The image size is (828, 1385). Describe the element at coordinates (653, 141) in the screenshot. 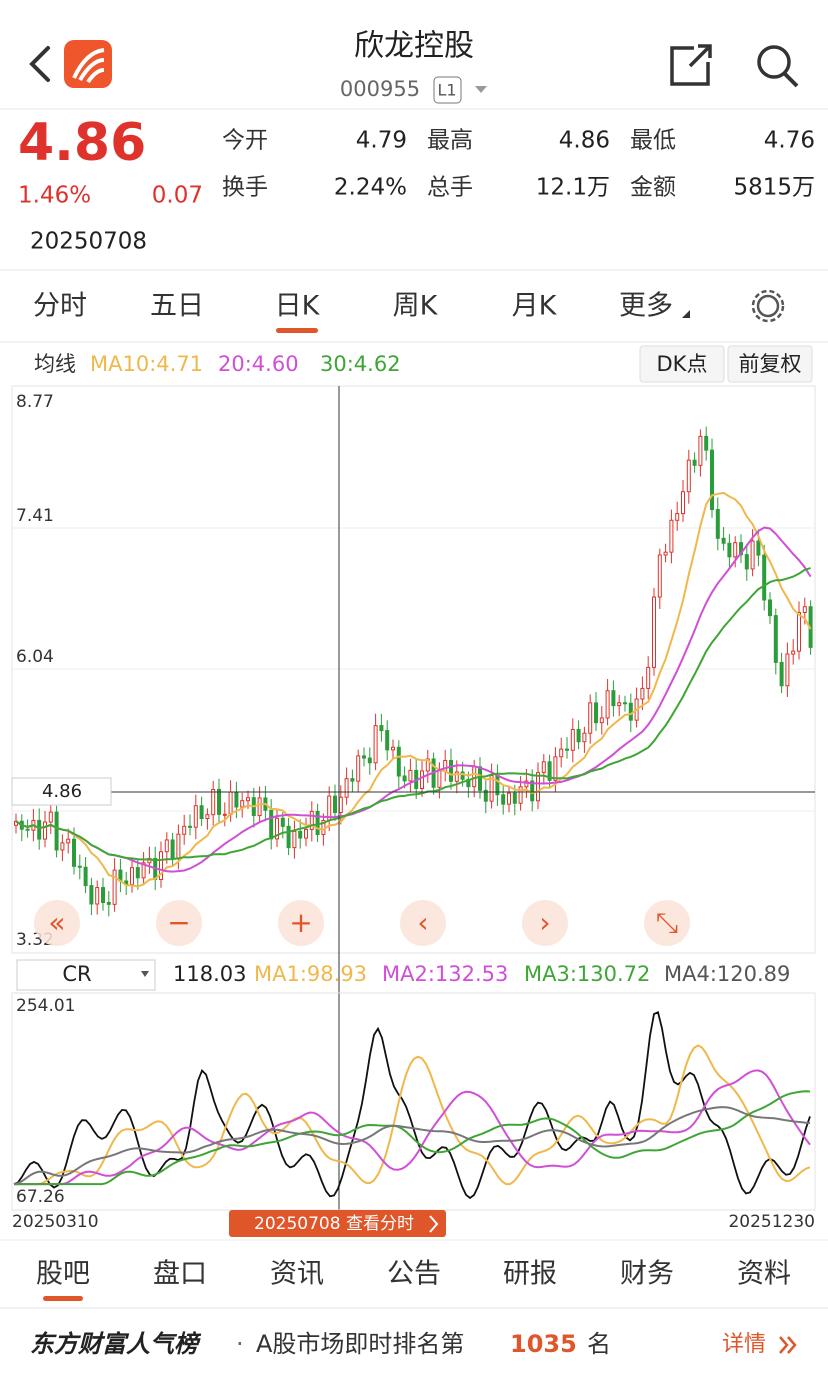

I see `stat-label: 最低` at that location.